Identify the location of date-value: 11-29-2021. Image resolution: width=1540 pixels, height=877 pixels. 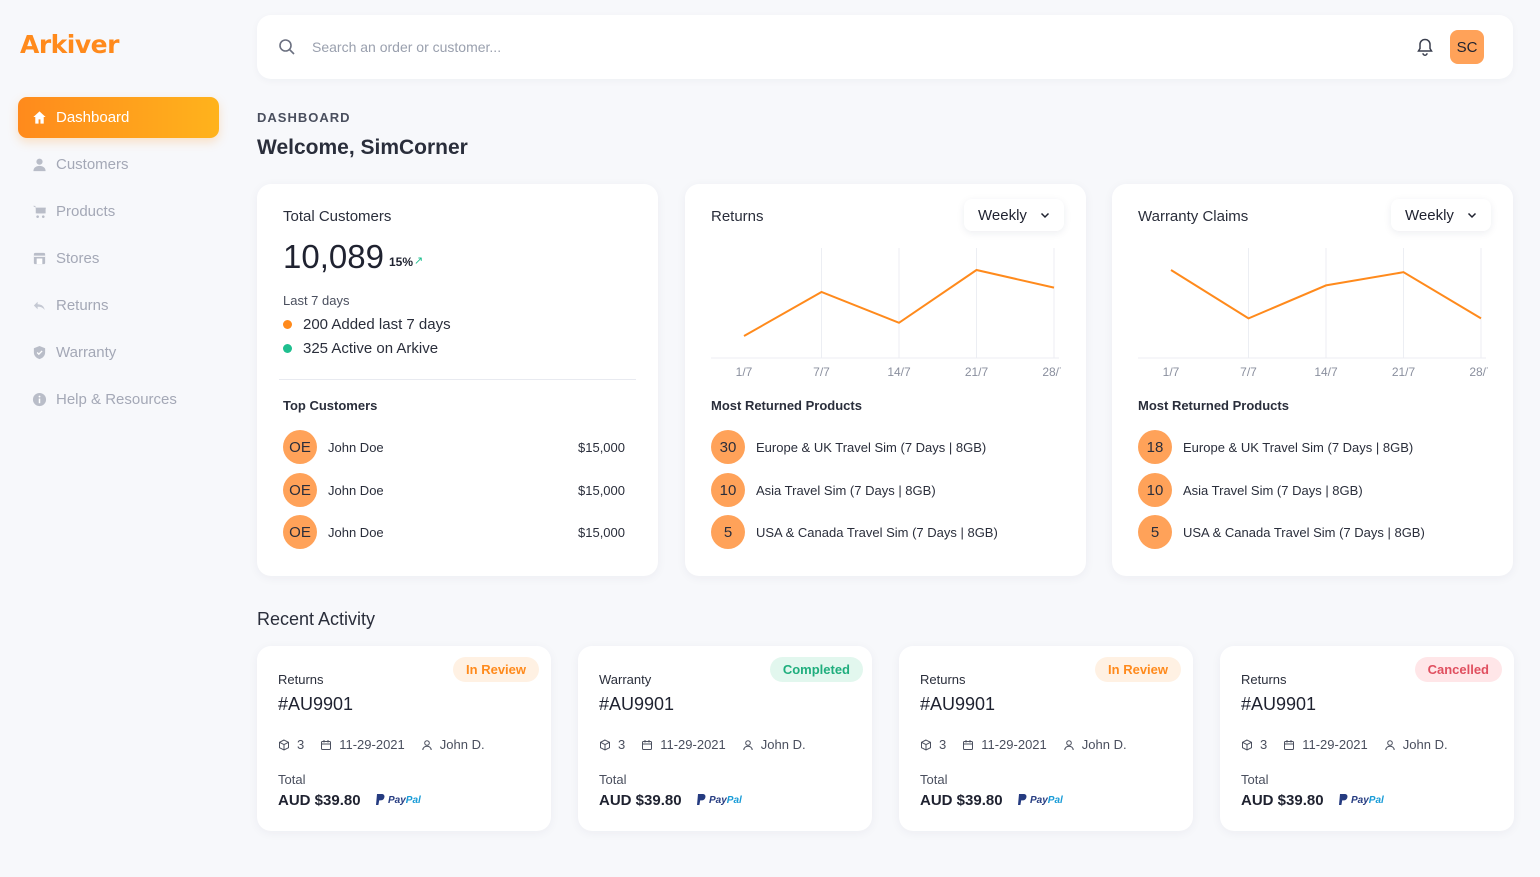
(372, 744).